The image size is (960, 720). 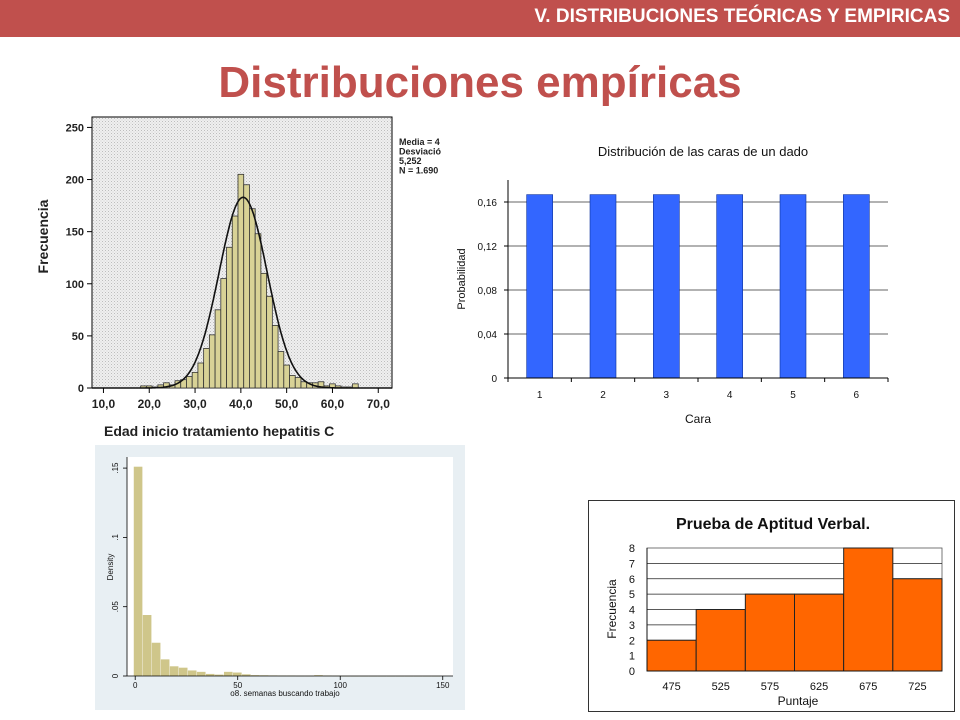 I want to click on stats-line: Media = 4, so click(x=419, y=142).